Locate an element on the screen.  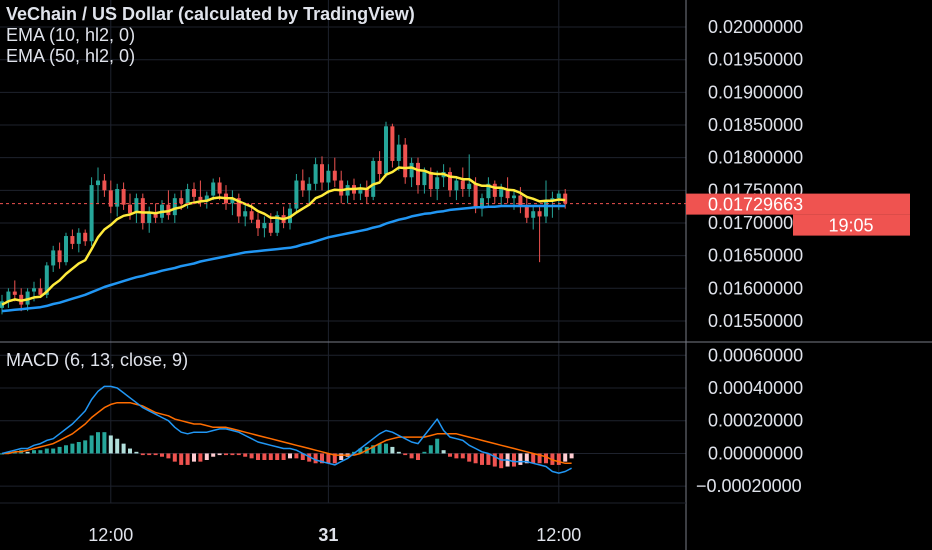
macd-tick-label: 0.00020000 is located at coordinates (755, 421).